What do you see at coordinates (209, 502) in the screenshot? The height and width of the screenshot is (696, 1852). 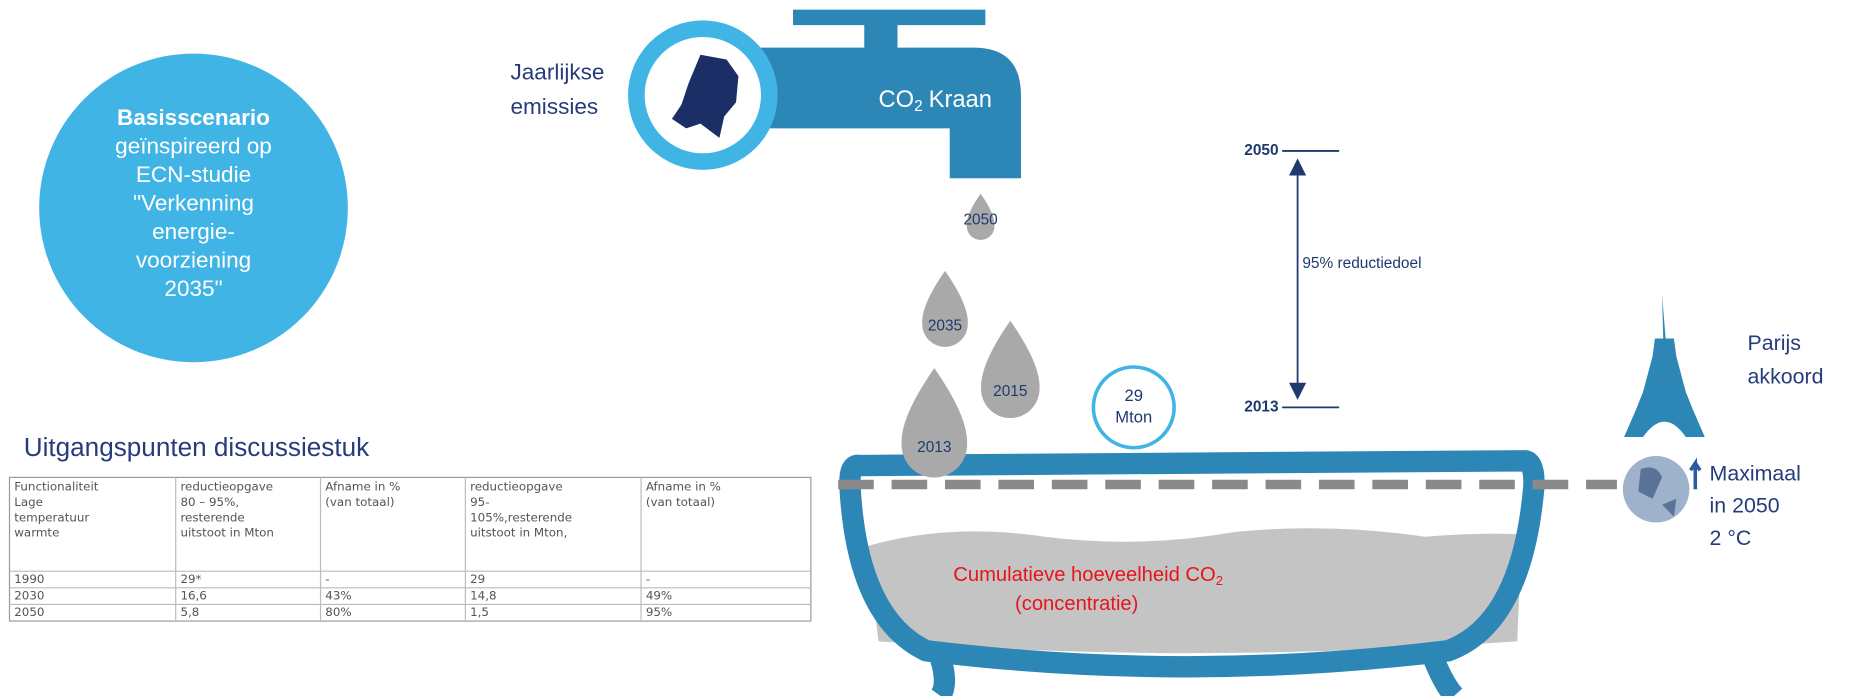 I see `table-header: 80 – 95%,` at bounding box center [209, 502].